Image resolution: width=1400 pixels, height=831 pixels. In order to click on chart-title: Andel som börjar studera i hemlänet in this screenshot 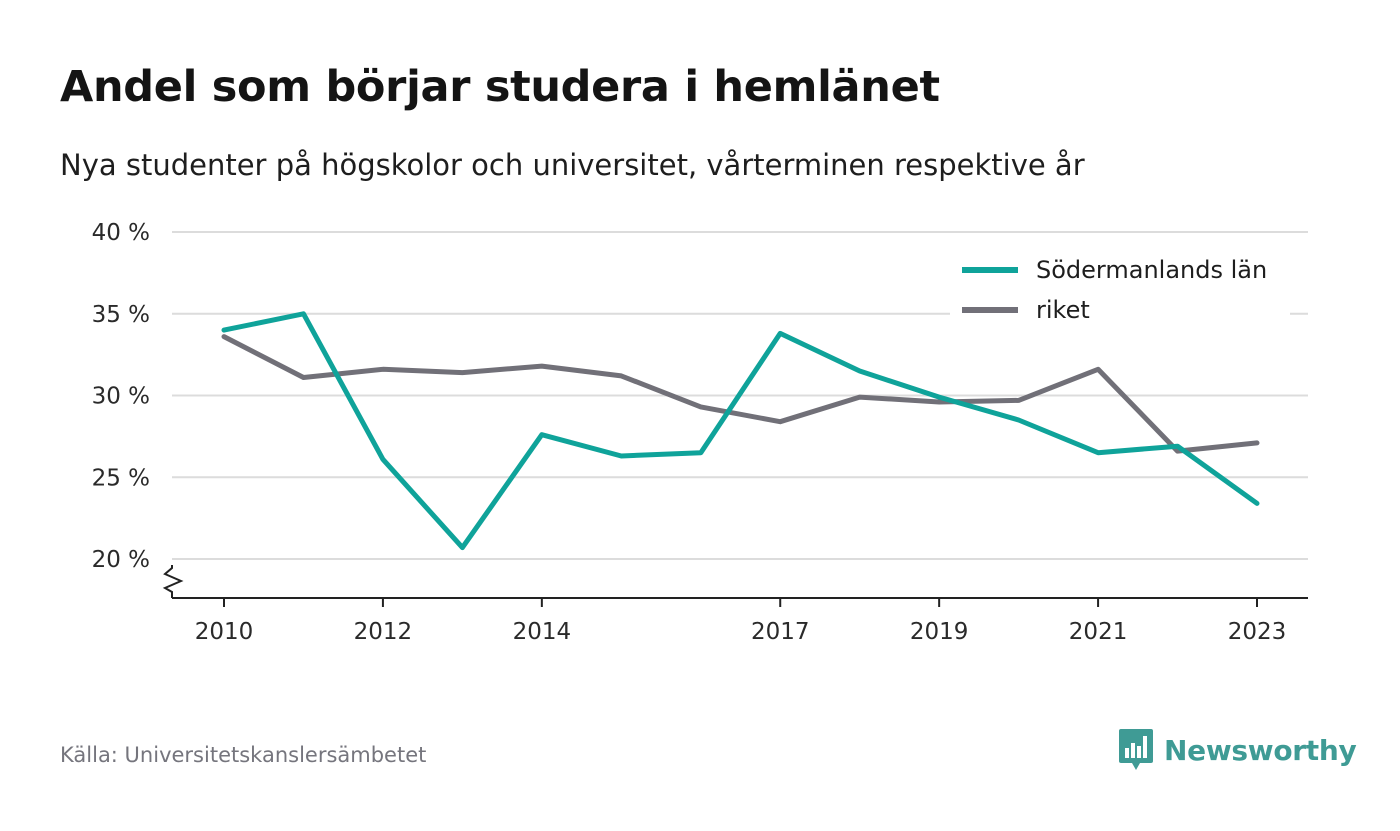, I will do `click(500, 87)`.